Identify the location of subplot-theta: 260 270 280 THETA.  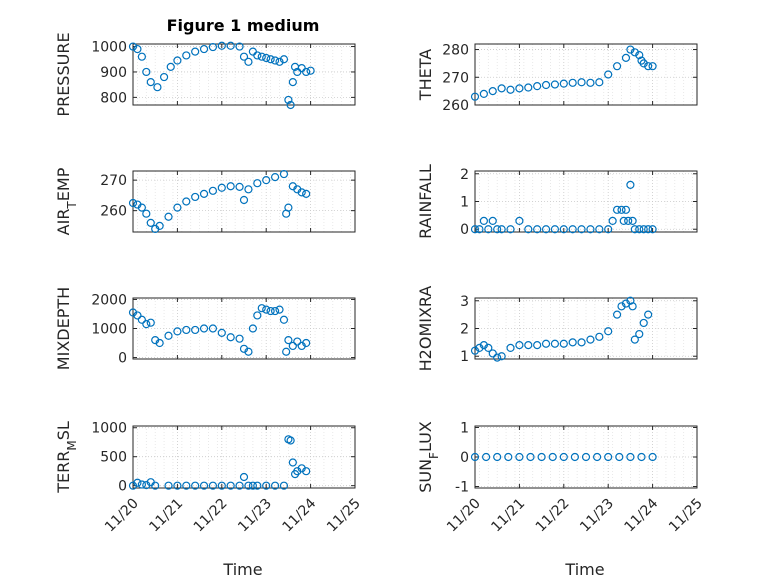
(557, 78).